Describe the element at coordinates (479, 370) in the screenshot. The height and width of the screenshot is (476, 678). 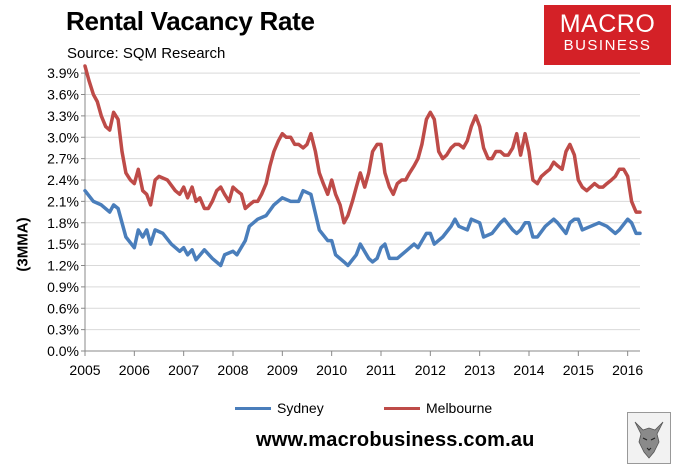
I see `x-tick-label: 2013` at that location.